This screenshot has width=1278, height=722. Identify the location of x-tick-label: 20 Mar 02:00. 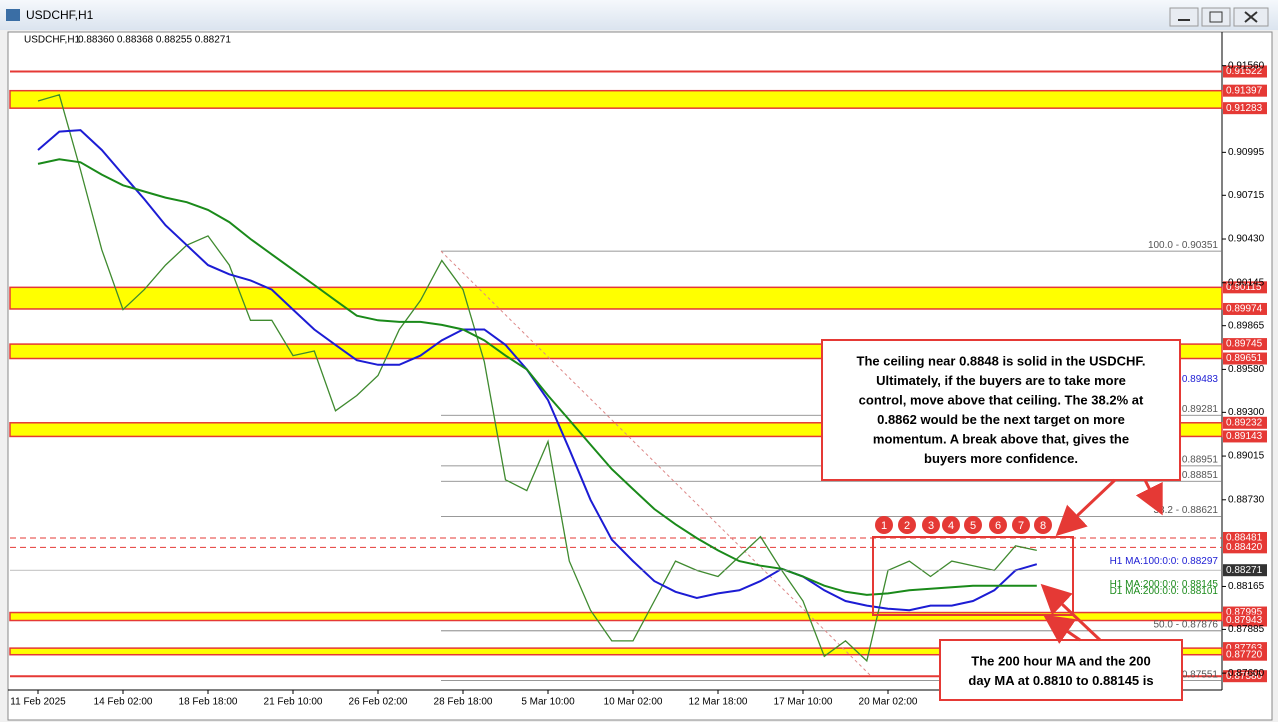
(888, 702).